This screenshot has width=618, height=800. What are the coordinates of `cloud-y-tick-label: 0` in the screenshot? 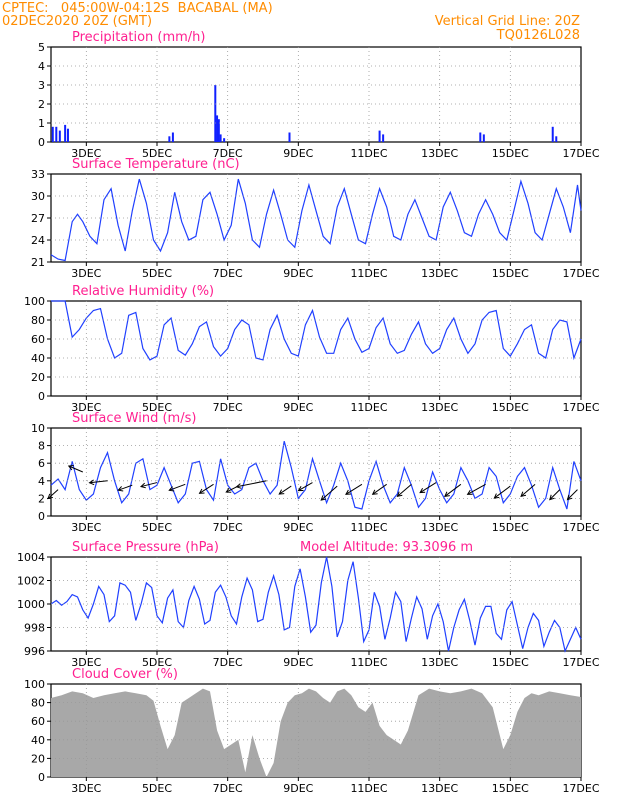 It's located at (41, 777).